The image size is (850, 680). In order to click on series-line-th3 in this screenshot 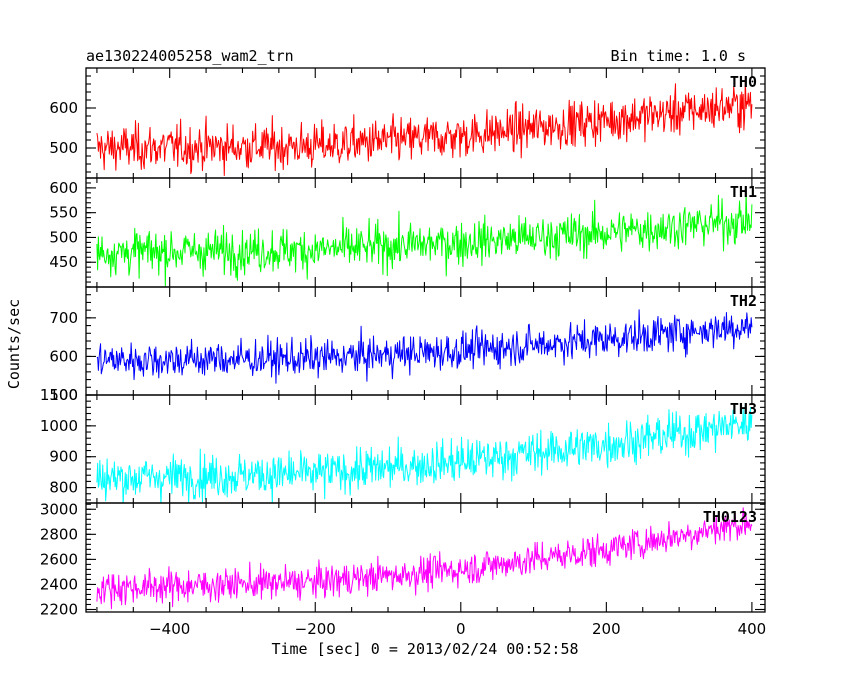, I will do `click(424, 453)`.